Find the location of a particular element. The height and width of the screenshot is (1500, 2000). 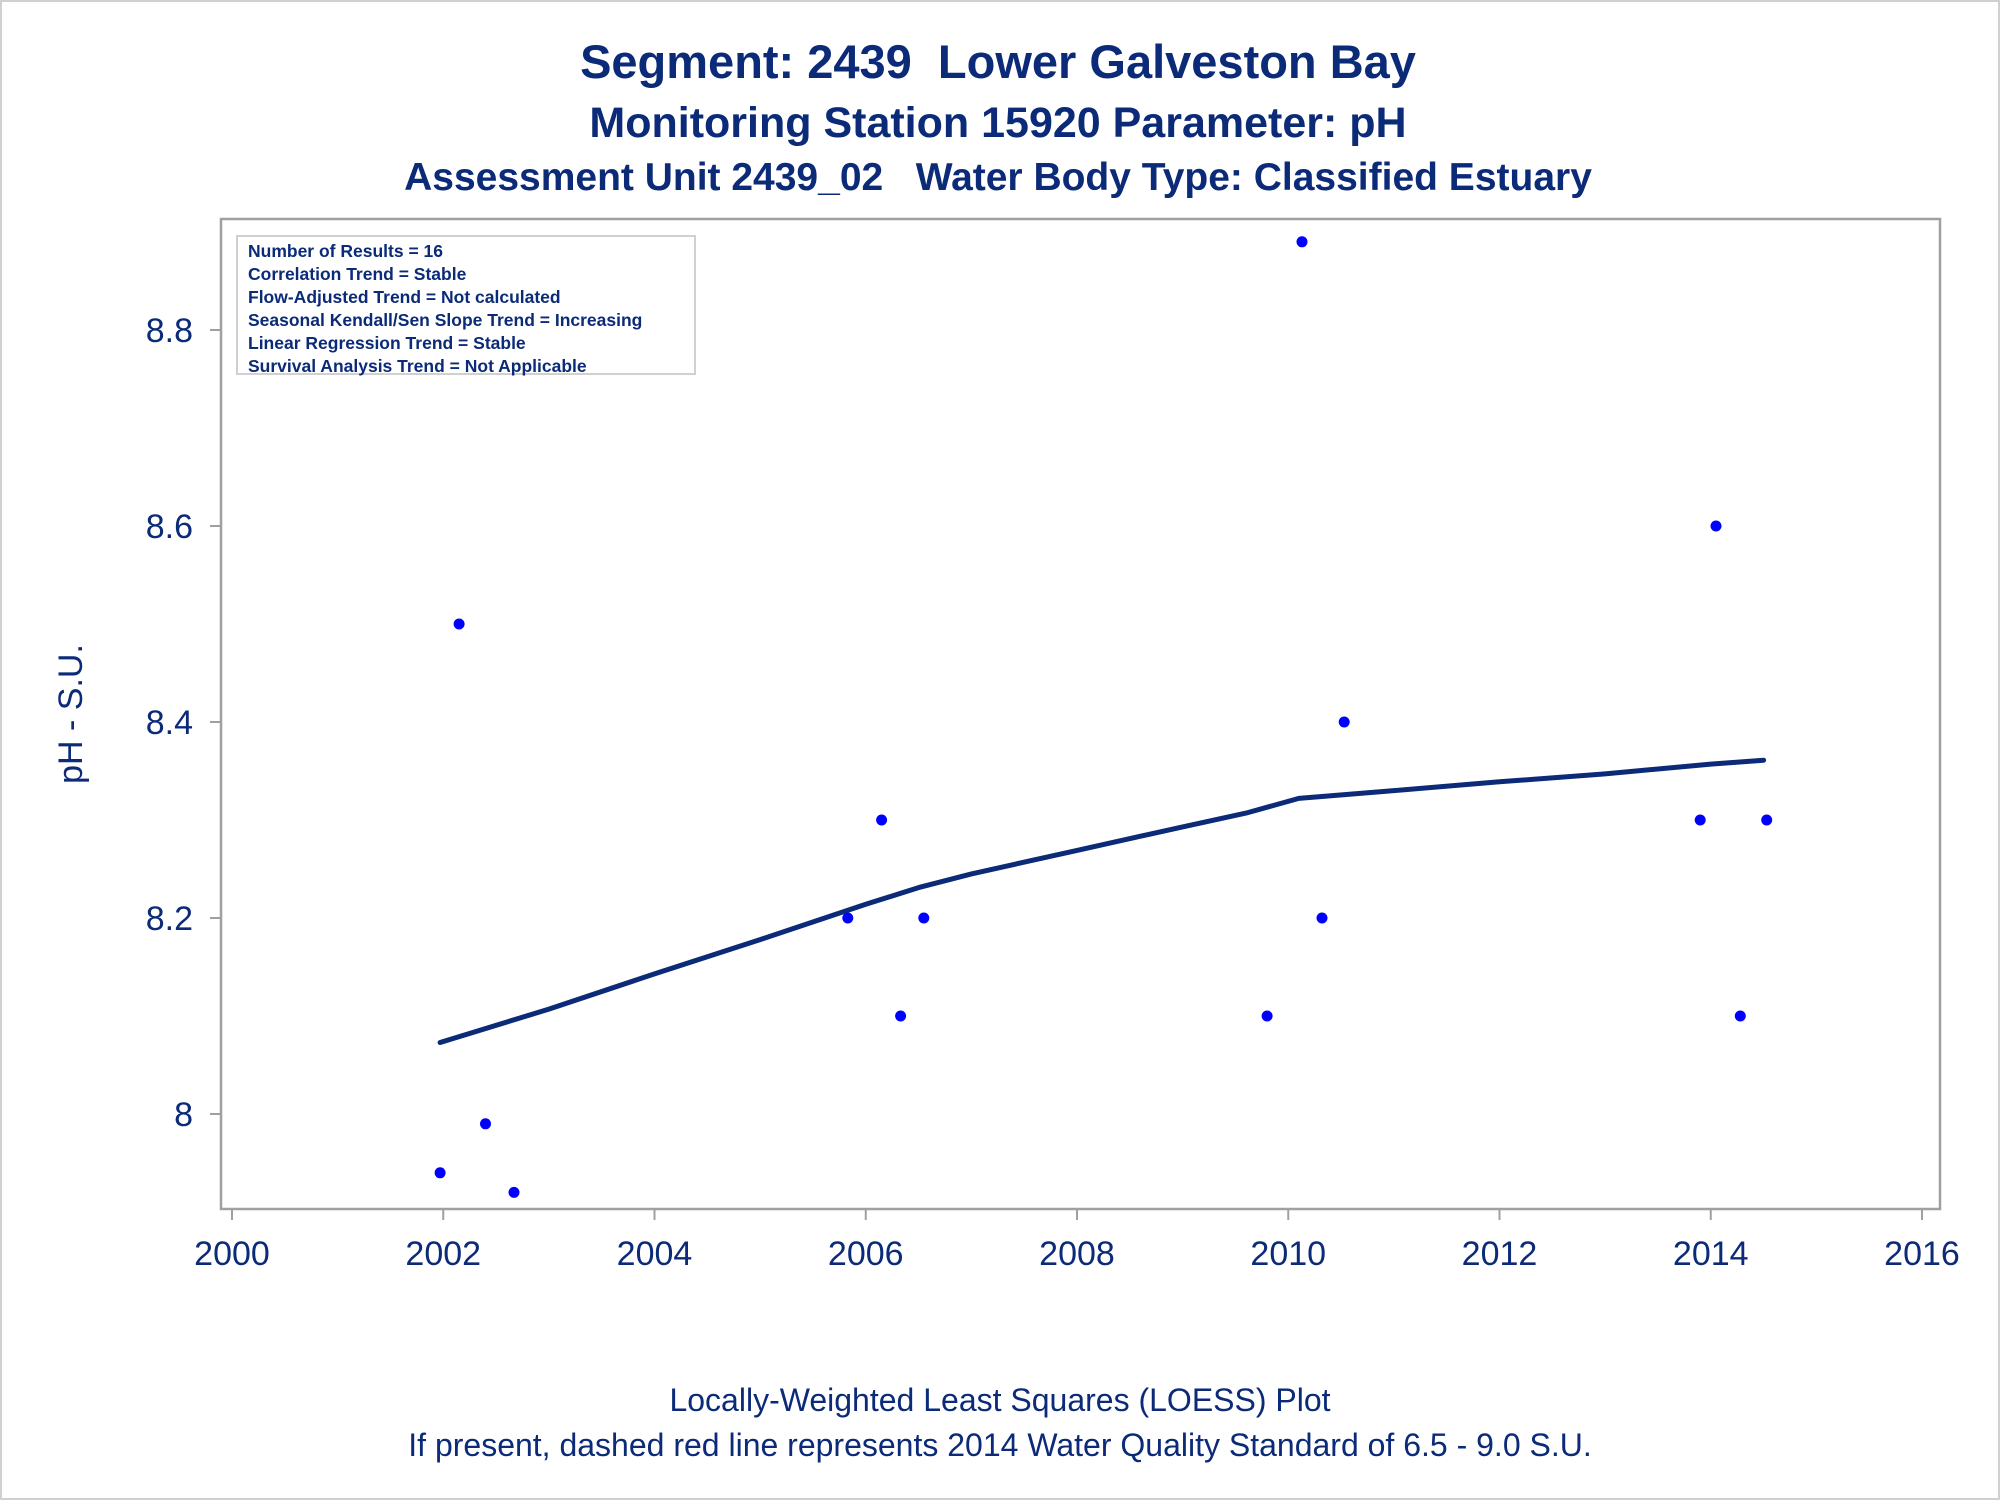

x-axis: 2000 2002 2004 2006 2008 2010 2012 2014 2016 is located at coordinates (1077, 1241).